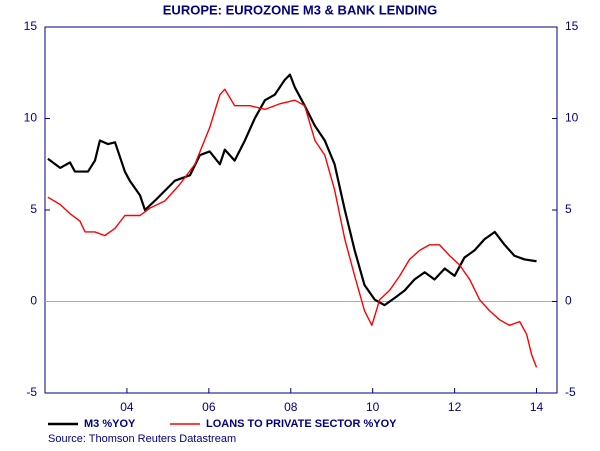  Describe the element at coordinates (572, 26) in the screenshot. I see `y2-tick-label: 15` at that location.